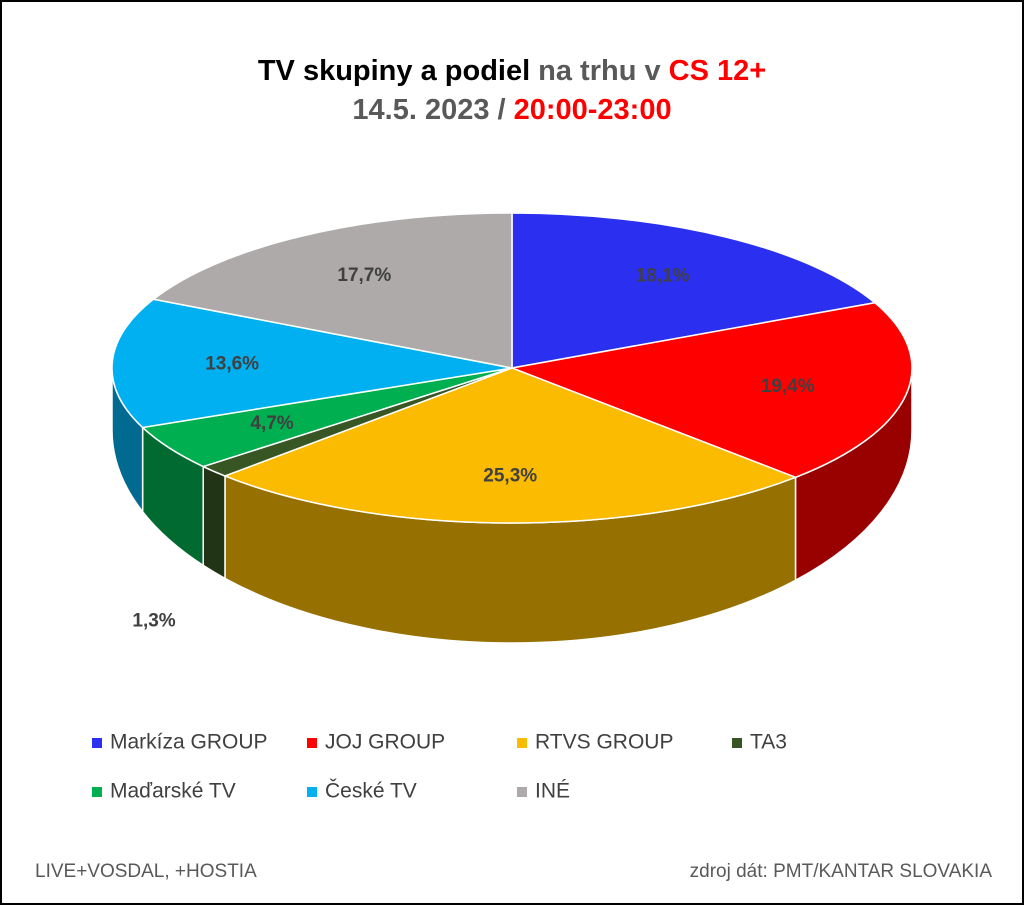 Image resolution: width=1024 pixels, height=905 pixels. Describe the element at coordinates (511, 110) in the screenshot. I see `chart-subtitle: 14.5. 2023 / 20:00-23:00` at that location.